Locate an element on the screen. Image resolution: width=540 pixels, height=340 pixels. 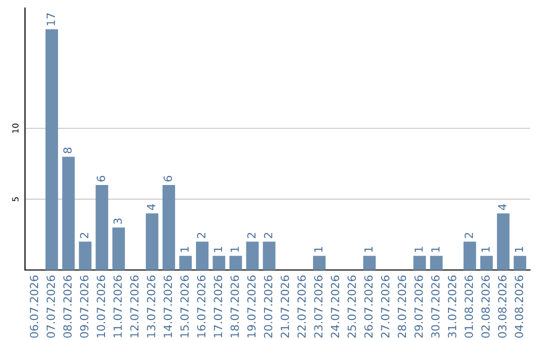
x-tick-label: 31.07.2026 is located at coordinates (452, 307).